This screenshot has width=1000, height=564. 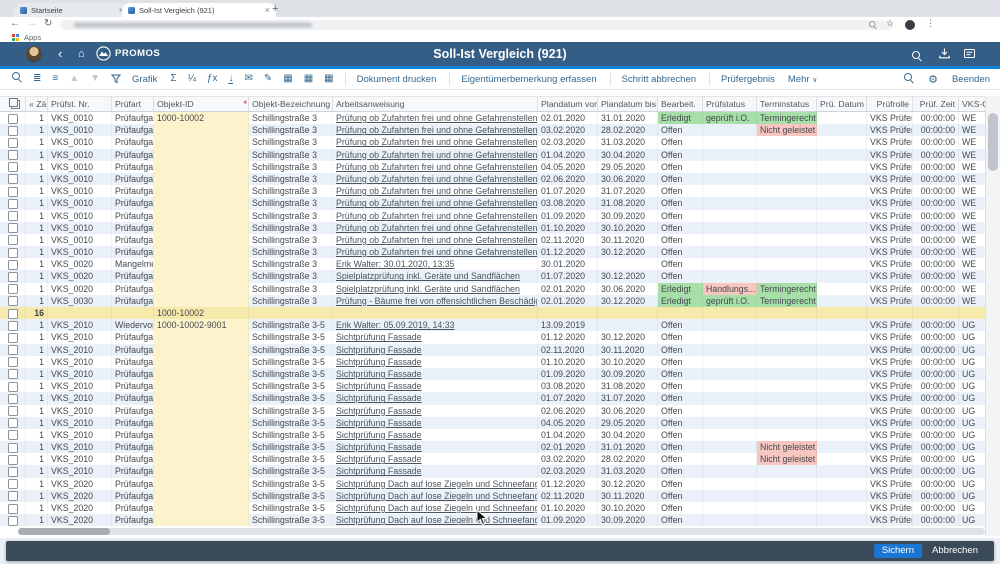 I want to click on forward-arrow-icon: →, so click(x=32, y=23).